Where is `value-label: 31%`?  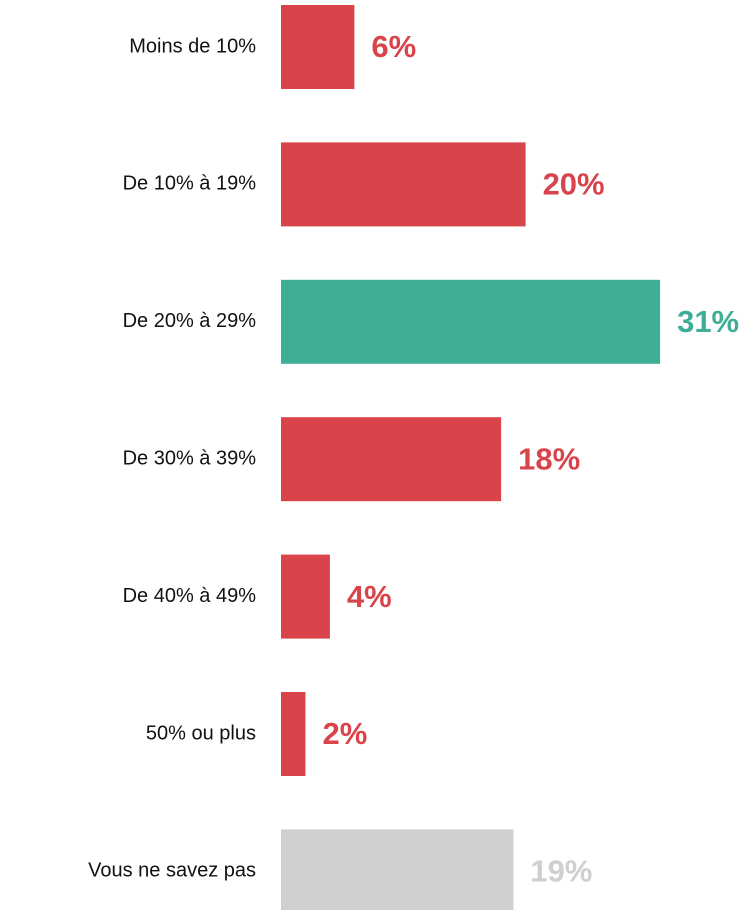 value-label: 31% is located at coordinates (708, 321).